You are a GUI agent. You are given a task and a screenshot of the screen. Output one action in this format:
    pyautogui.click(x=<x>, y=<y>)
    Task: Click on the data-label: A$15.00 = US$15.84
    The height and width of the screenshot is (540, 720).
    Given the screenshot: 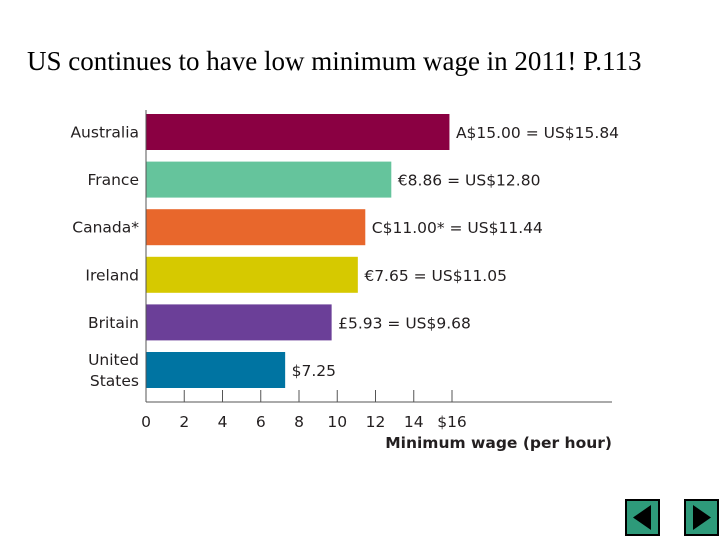 What is the action you would take?
    pyautogui.click(x=537, y=133)
    